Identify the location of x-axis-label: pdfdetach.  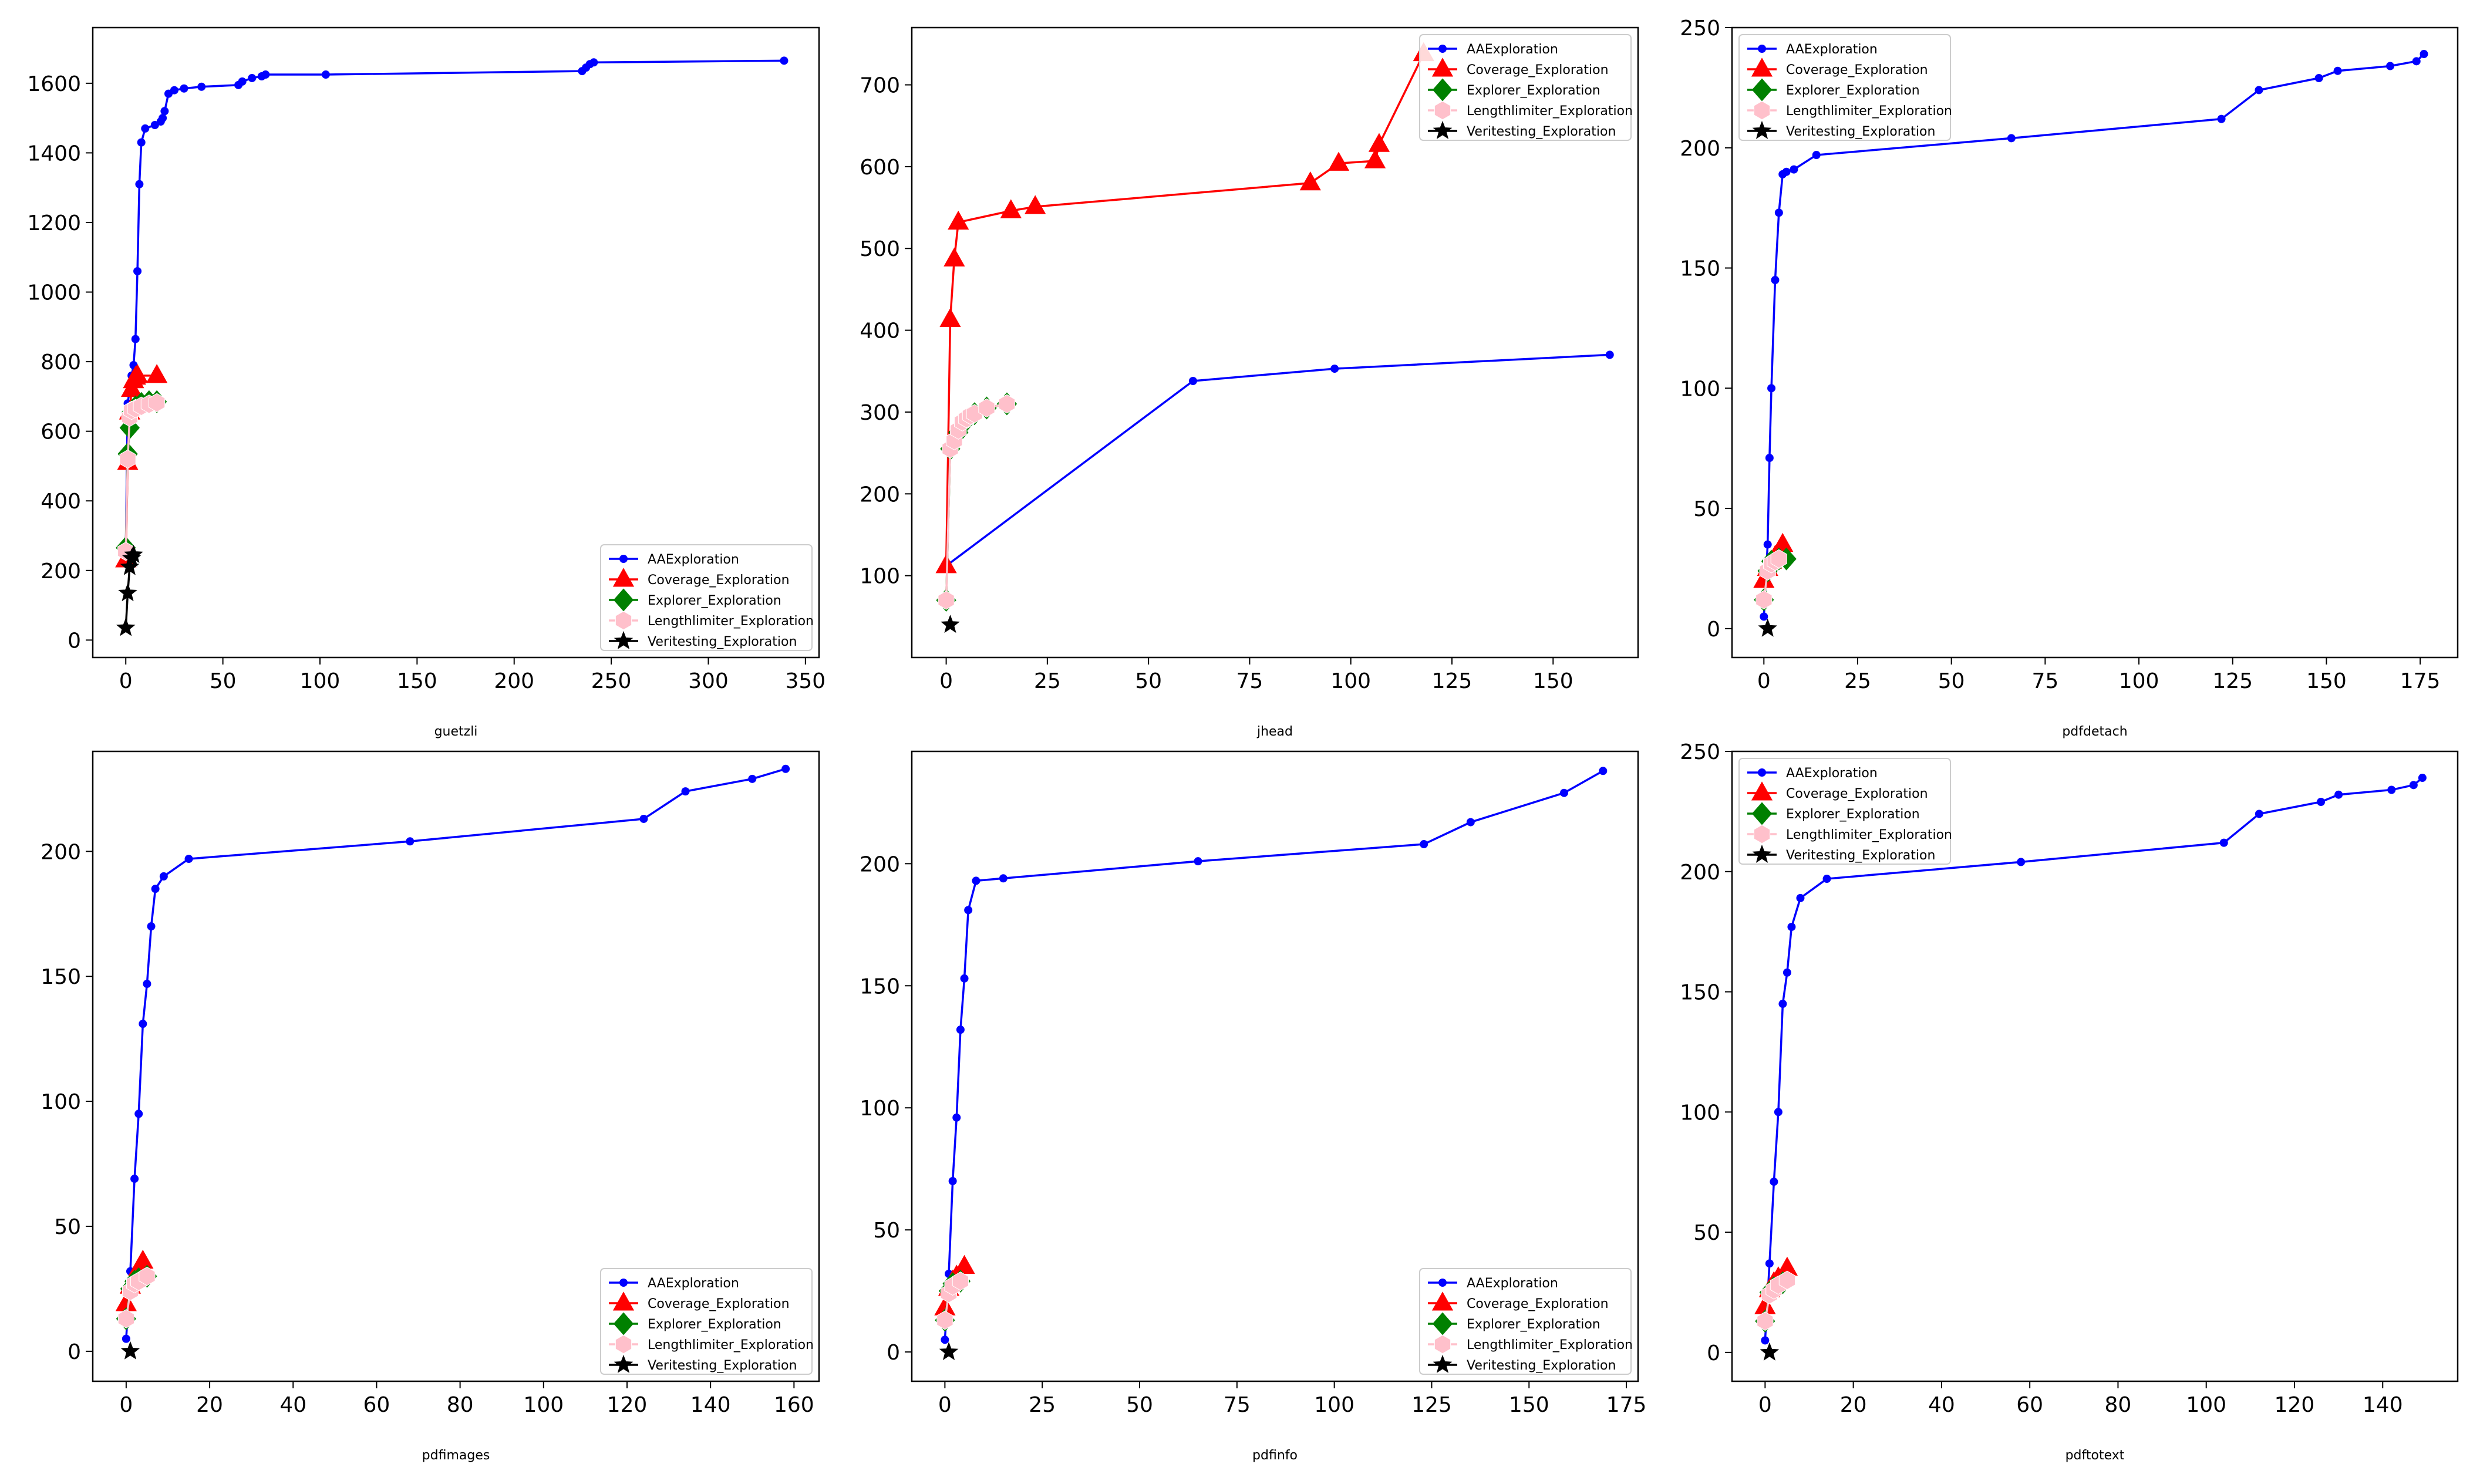
(2094, 731).